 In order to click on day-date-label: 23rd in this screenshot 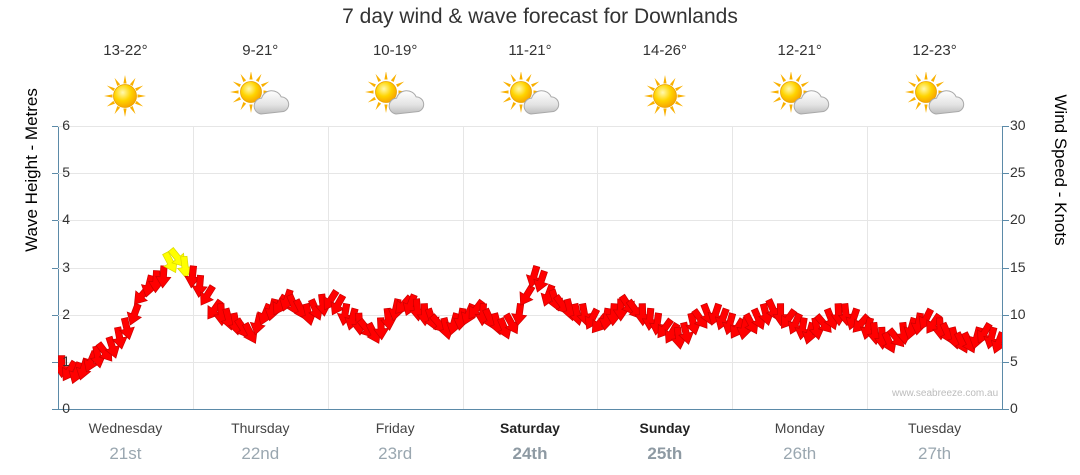, I will do `click(395, 453)`.